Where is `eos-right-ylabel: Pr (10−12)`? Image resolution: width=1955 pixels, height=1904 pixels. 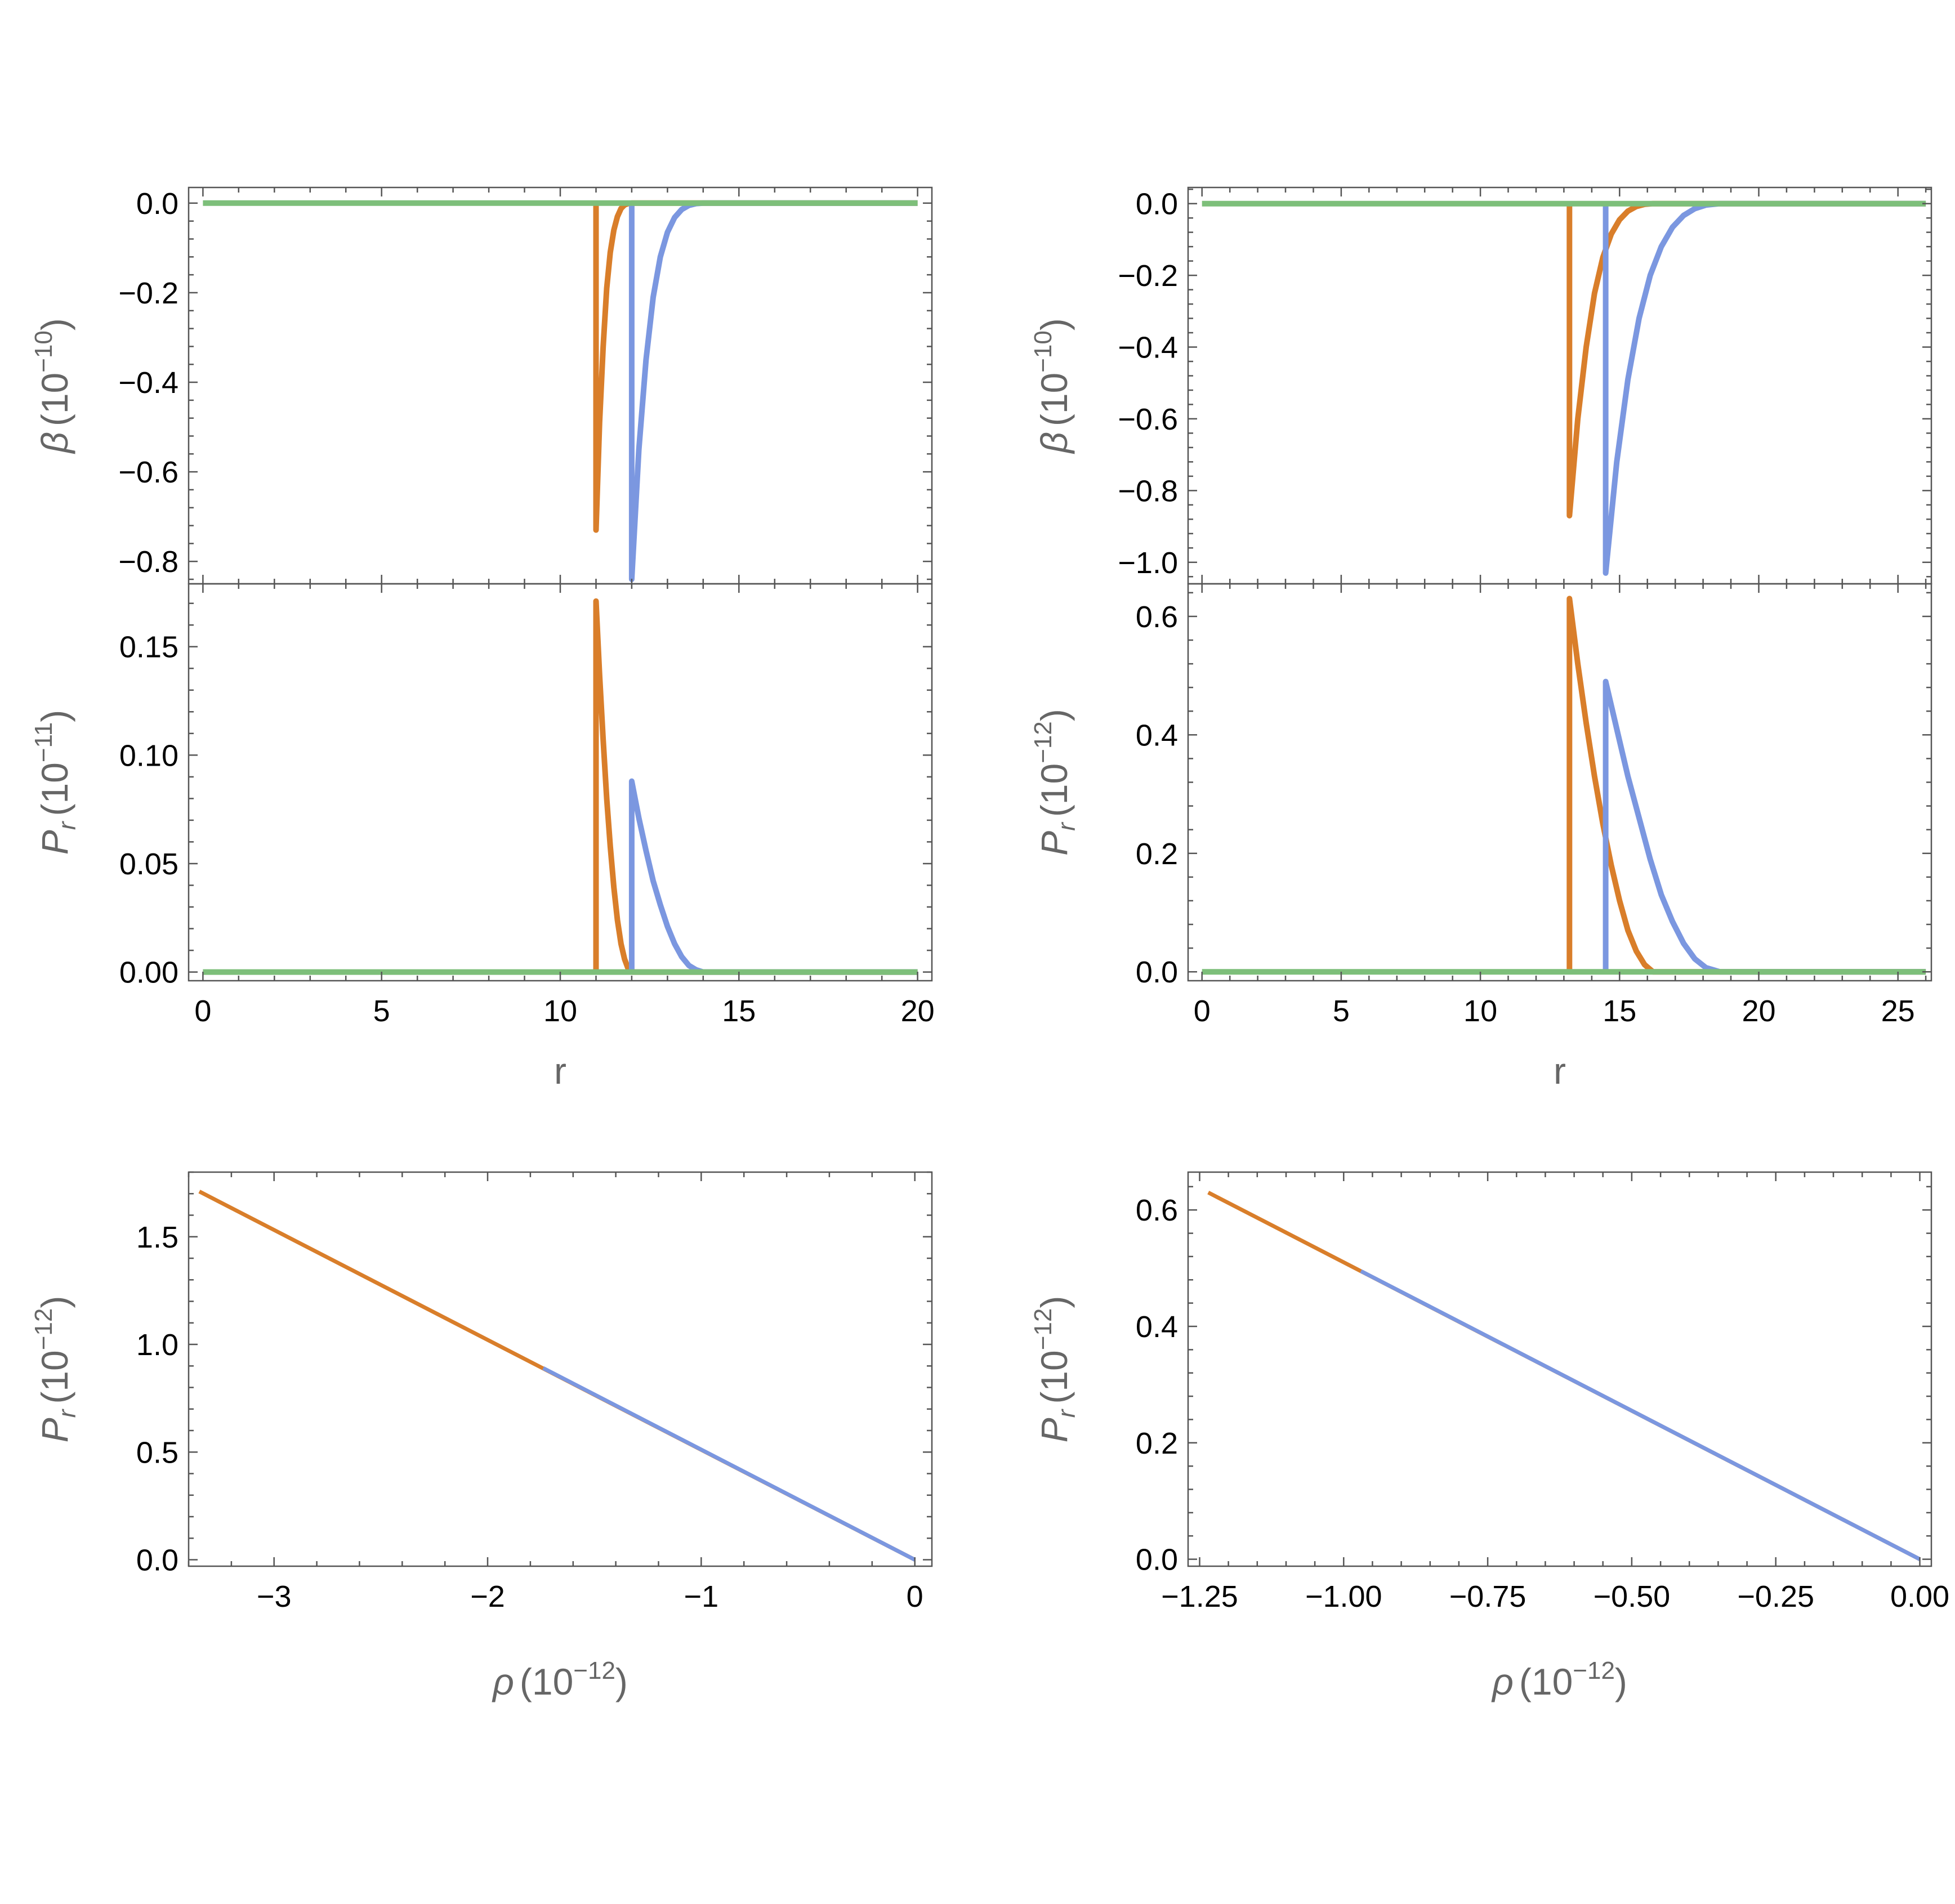 eos-right-ylabel: Pr (10−12) is located at coordinates (1055, 1369).